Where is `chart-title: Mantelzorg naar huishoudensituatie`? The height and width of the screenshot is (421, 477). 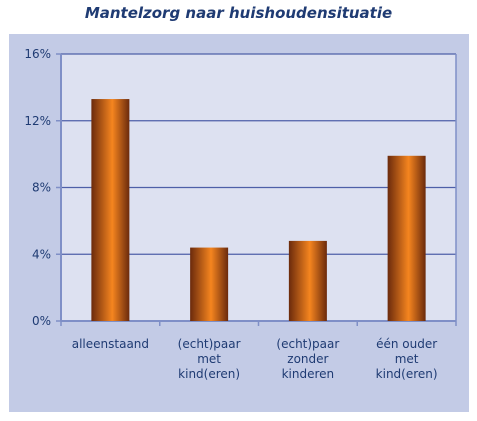 chart-title: Mantelzorg naar huishoudensituatie is located at coordinates (238, 13).